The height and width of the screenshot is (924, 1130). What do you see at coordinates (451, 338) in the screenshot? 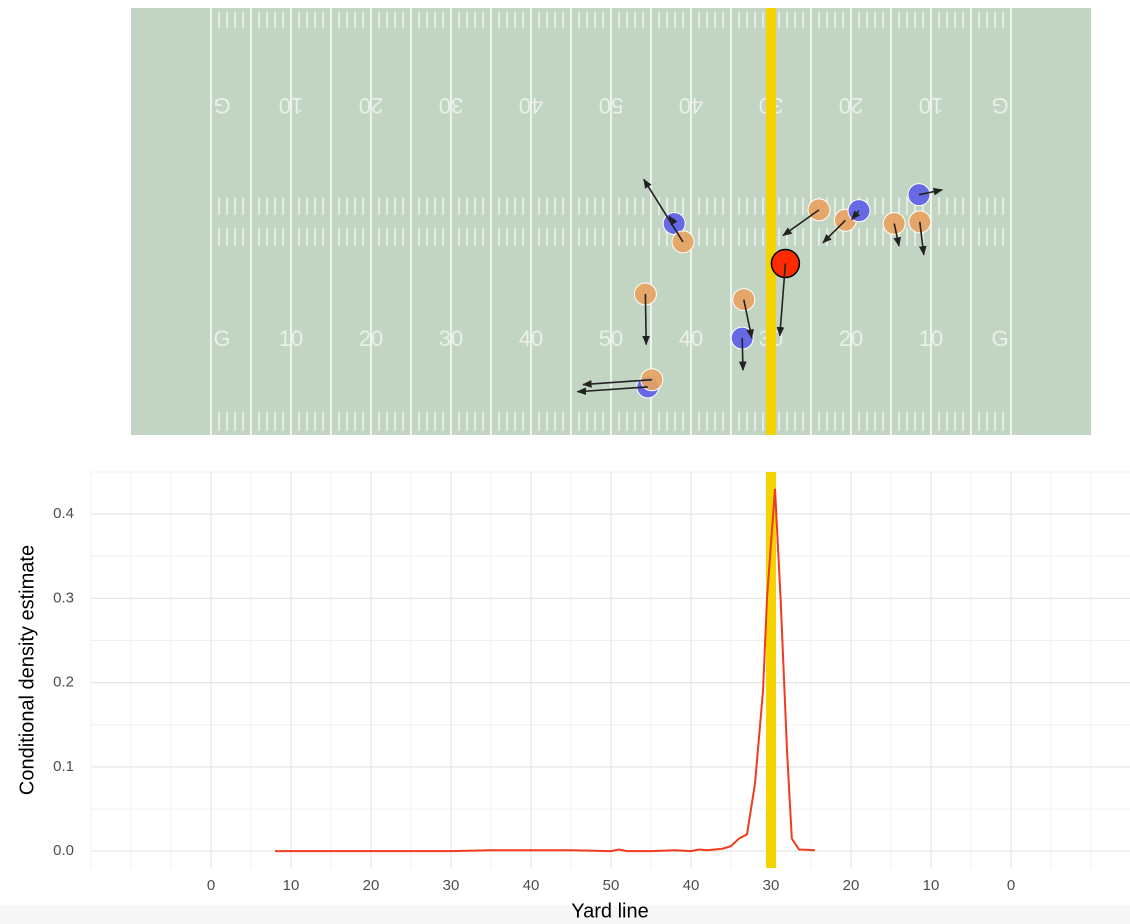
I see `yard-label: 30` at bounding box center [451, 338].